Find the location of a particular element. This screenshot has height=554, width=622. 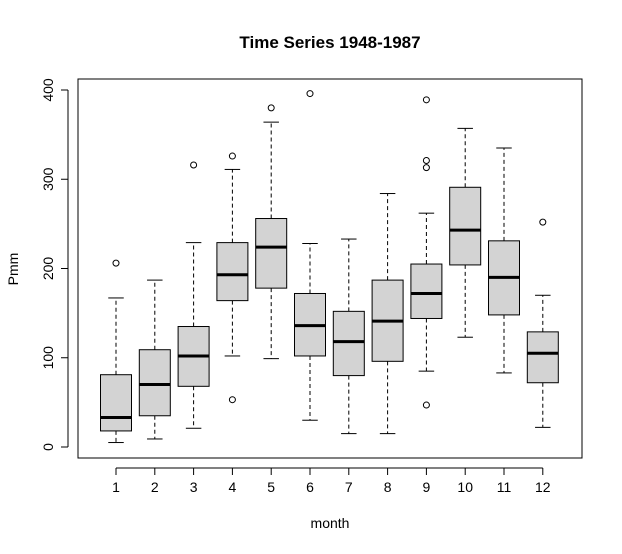

y-tick-label: 400 is located at coordinates (48, 90).